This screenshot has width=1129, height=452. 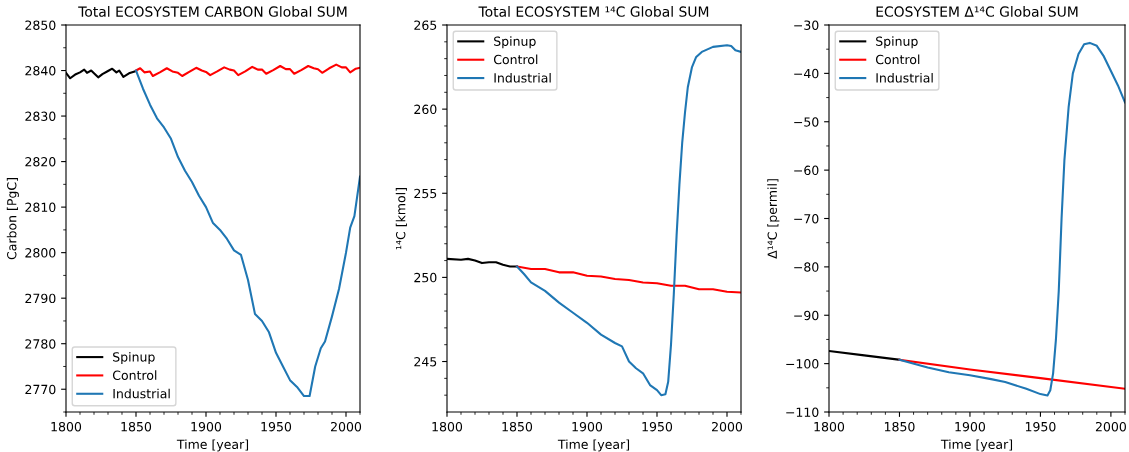 I want to click on y-tick-label: −60, so click(x=806, y=170).